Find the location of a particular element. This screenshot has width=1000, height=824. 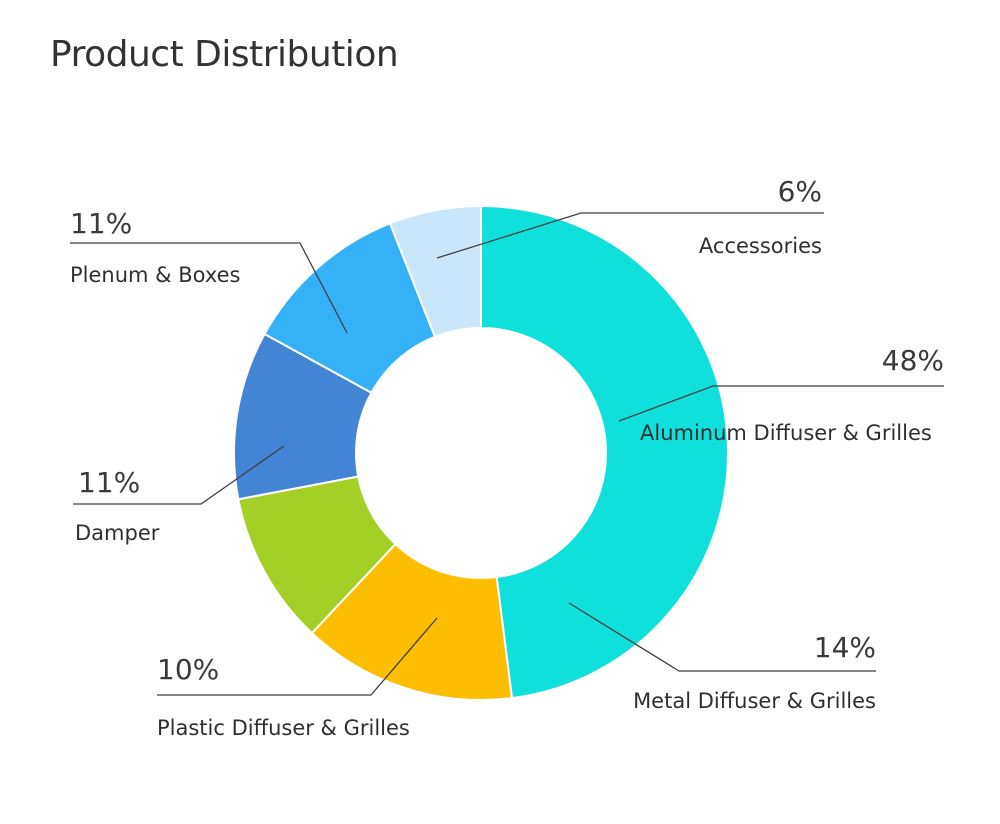

category-label-plastic-diffuser-and-grilles: Plastic Diffuser & Grilles is located at coordinates (283, 728).